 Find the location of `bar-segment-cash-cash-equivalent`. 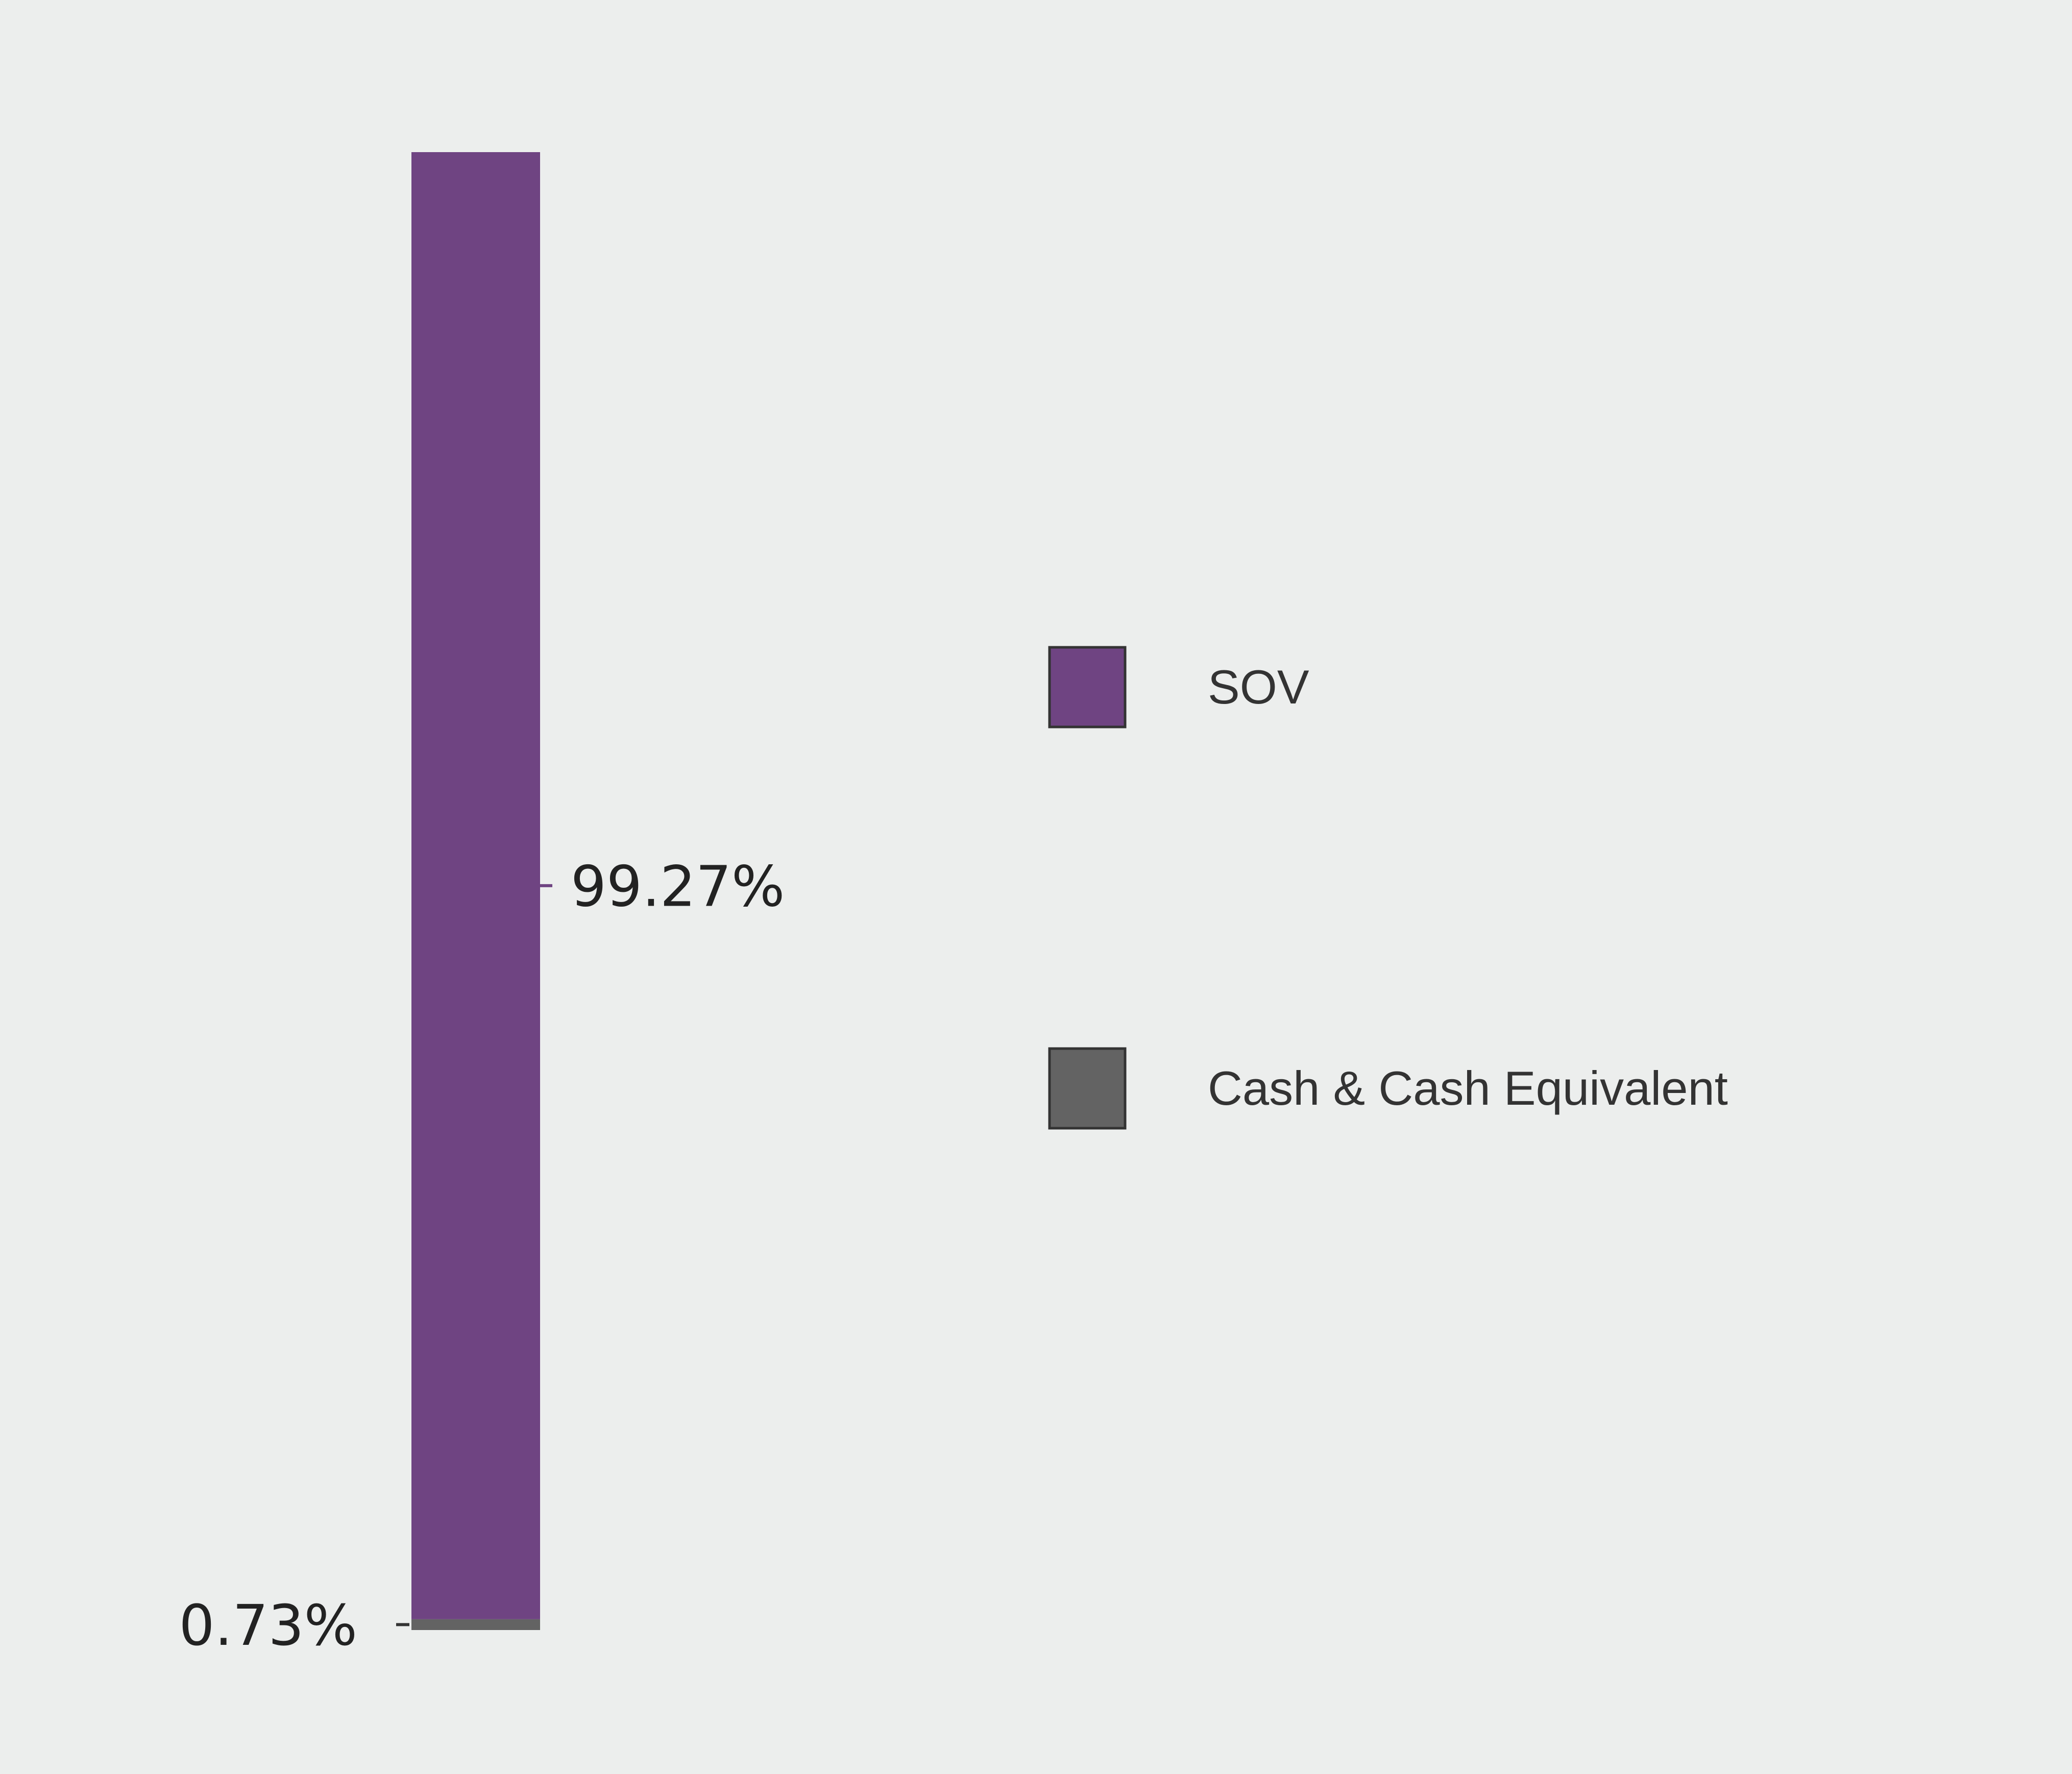

bar-segment-cash-cash-equivalent is located at coordinates (475, 1624).